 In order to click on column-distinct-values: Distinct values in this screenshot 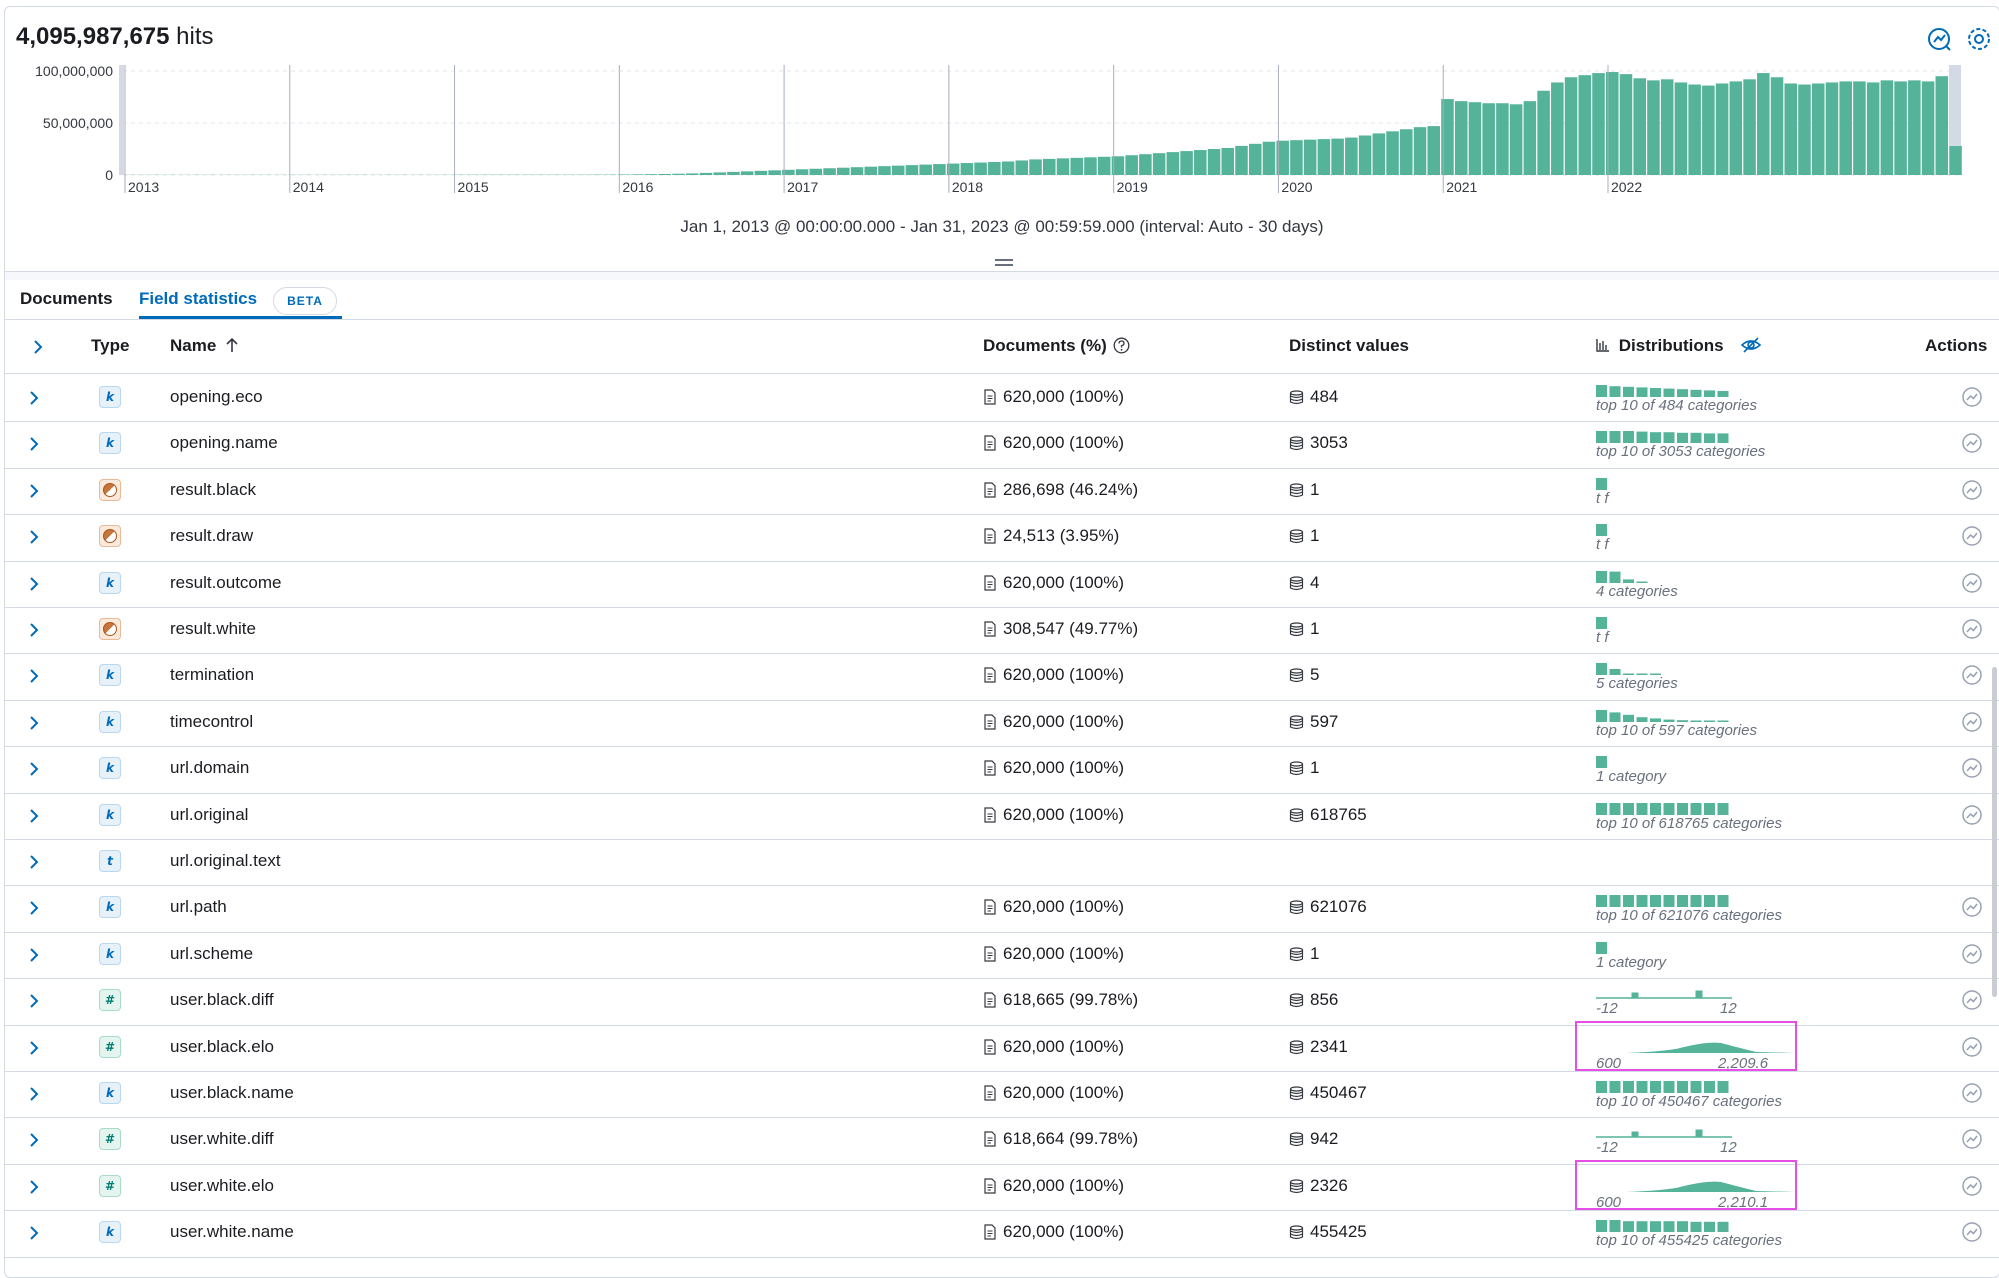, I will do `click(1349, 346)`.